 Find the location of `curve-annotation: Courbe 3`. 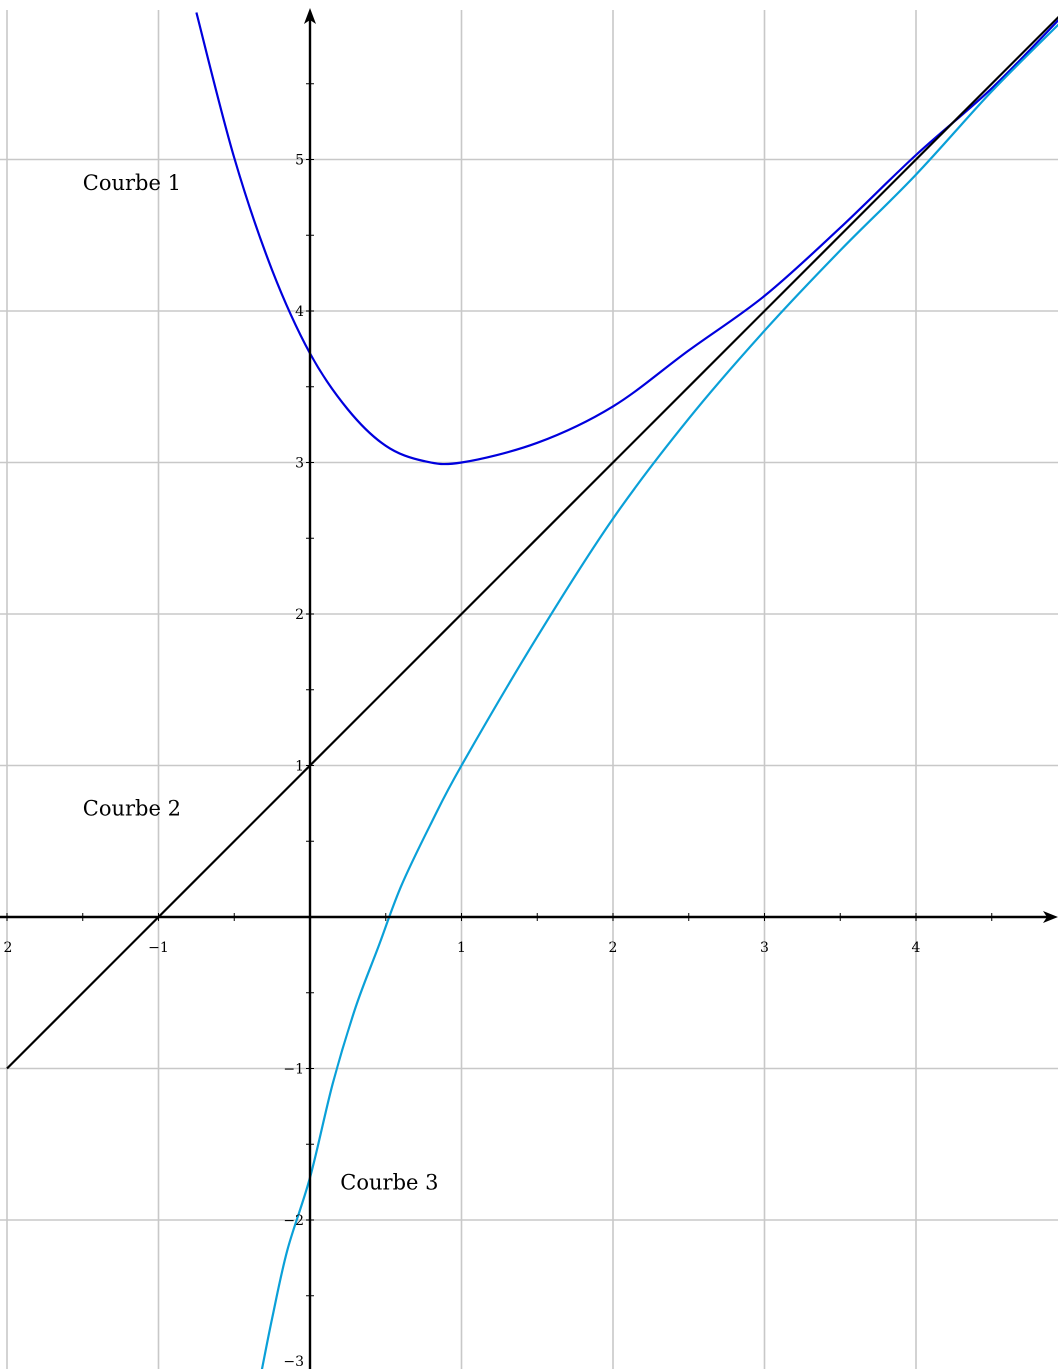

curve-annotation: Courbe 3 is located at coordinates (389, 1183).